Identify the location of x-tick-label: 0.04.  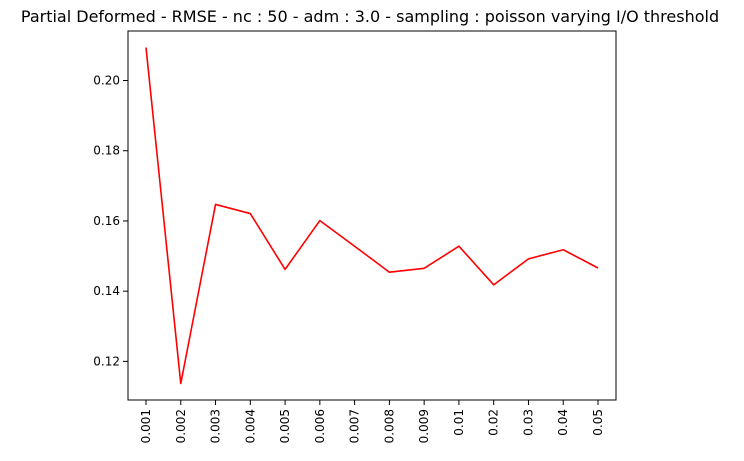
(563, 422).